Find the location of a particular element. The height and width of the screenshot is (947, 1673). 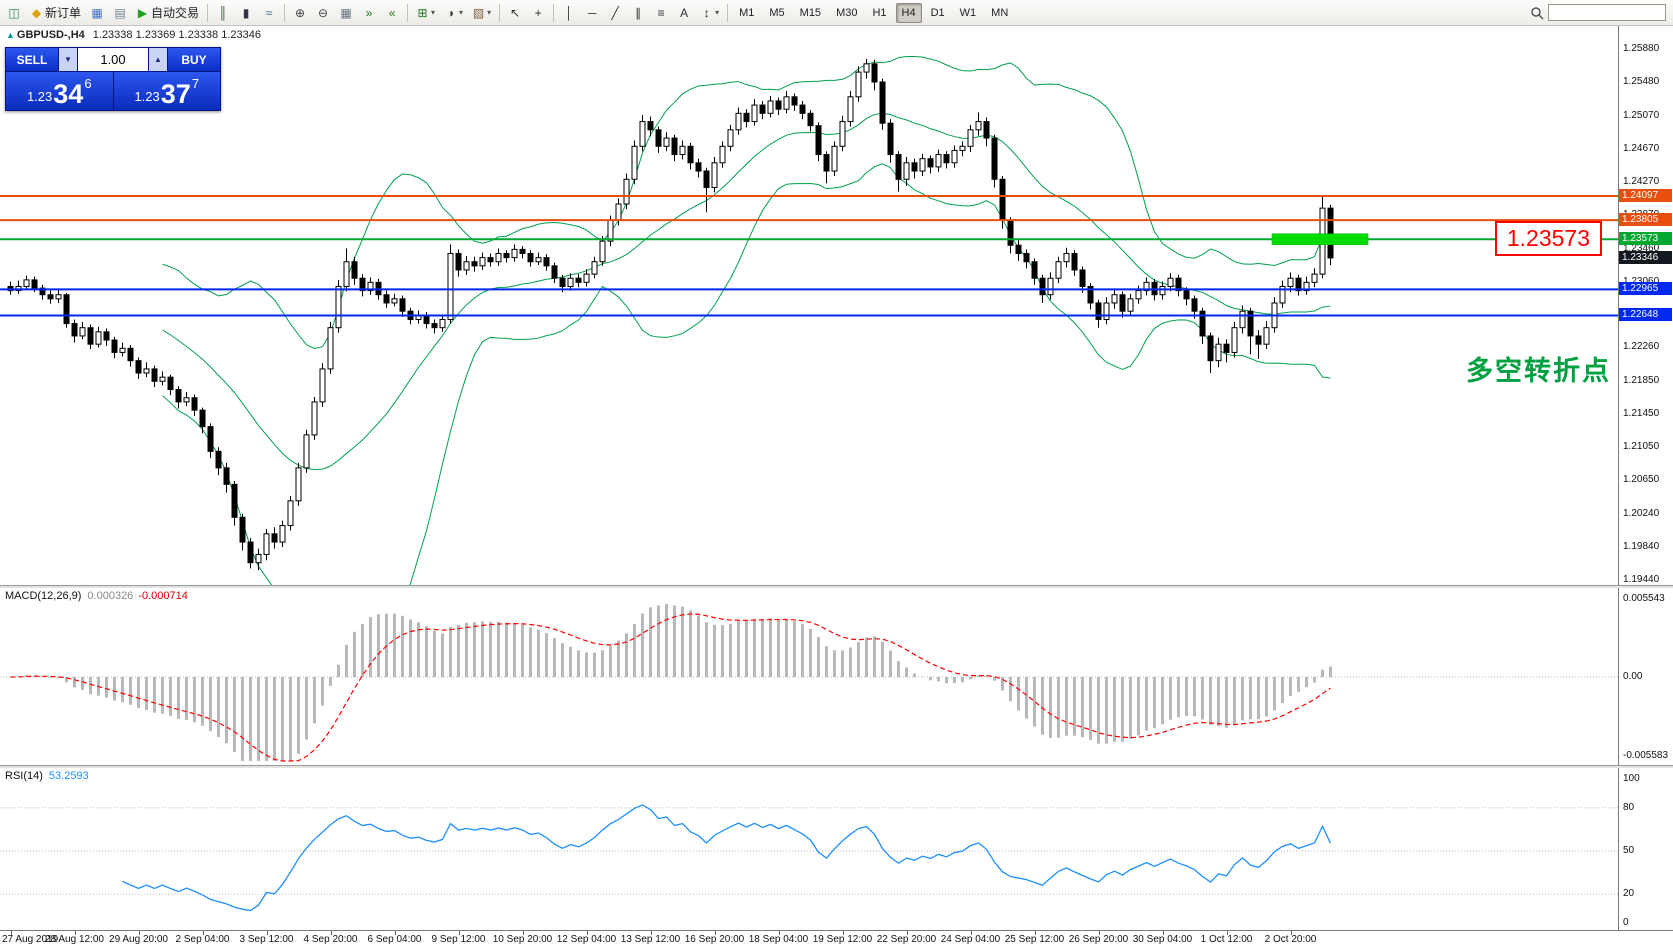

line-chart-button: ≈ is located at coordinates (269, 13).